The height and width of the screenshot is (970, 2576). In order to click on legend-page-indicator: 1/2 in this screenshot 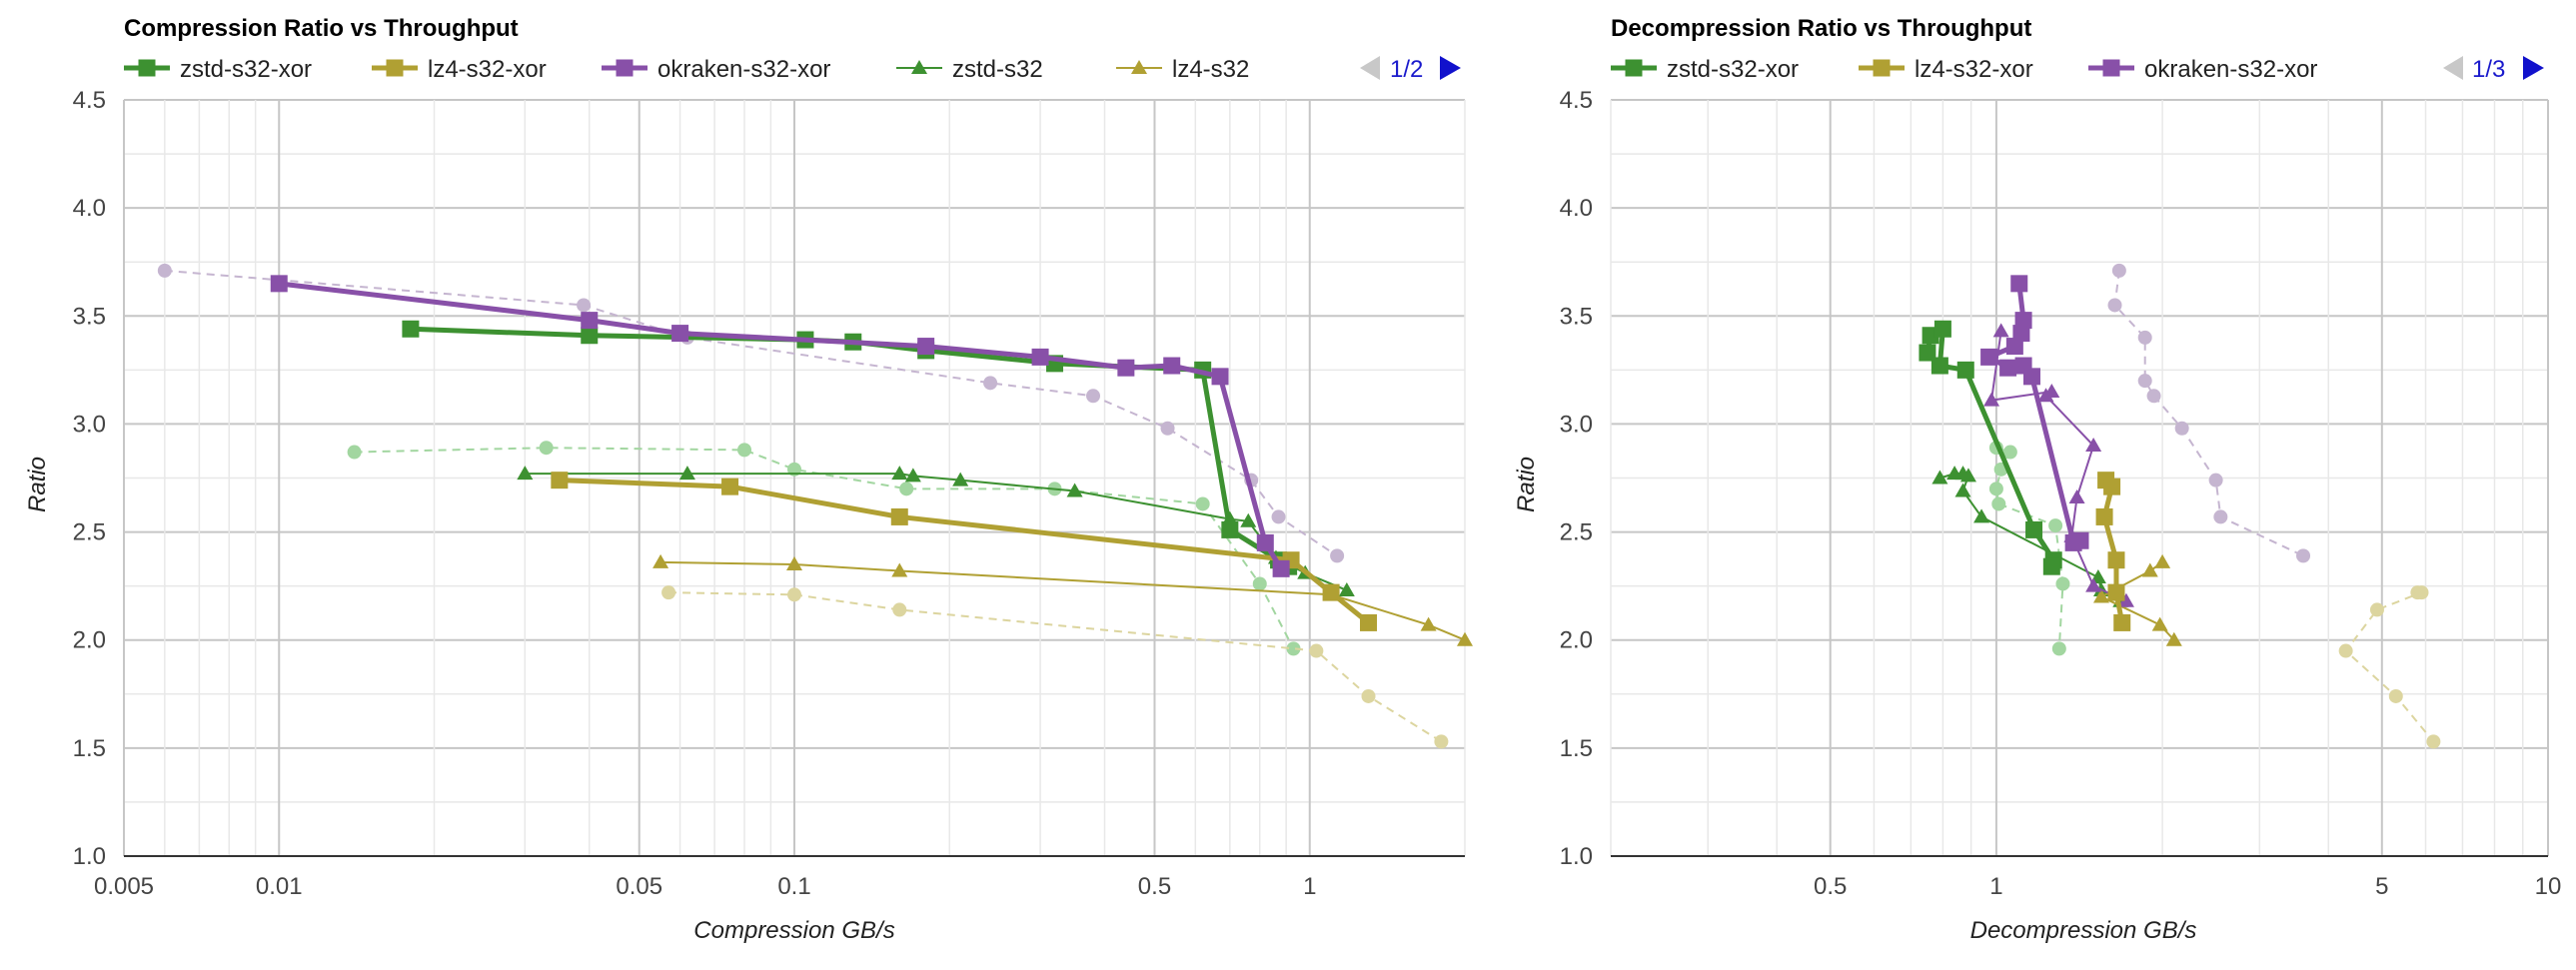, I will do `click(1406, 69)`.